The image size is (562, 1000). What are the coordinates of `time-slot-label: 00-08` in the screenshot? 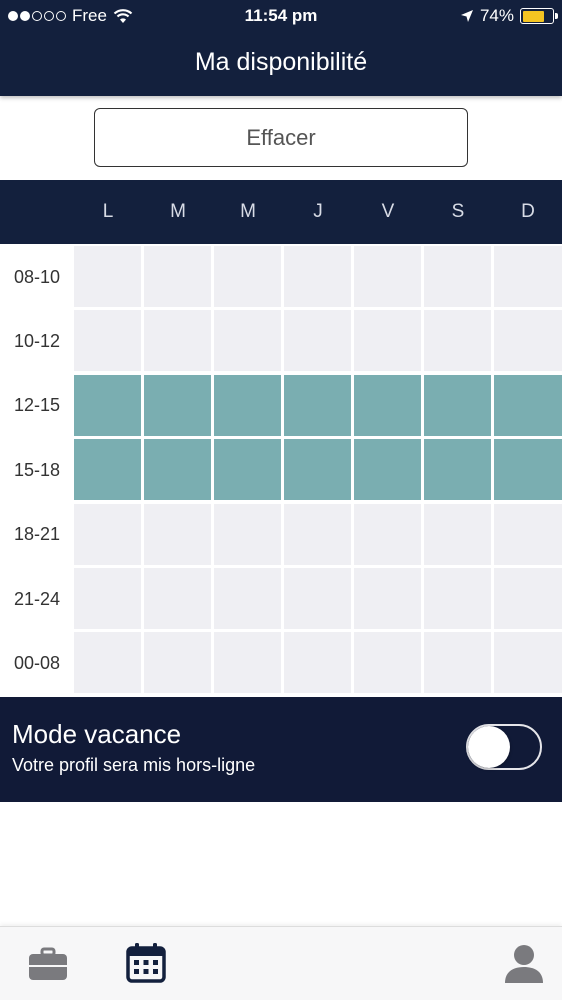 It's located at (37, 662).